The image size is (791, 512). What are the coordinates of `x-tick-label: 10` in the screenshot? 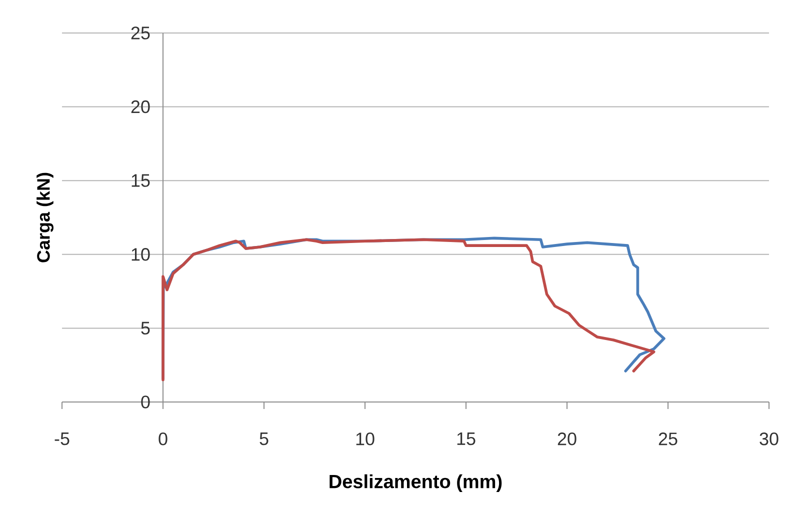 It's located at (365, 439).